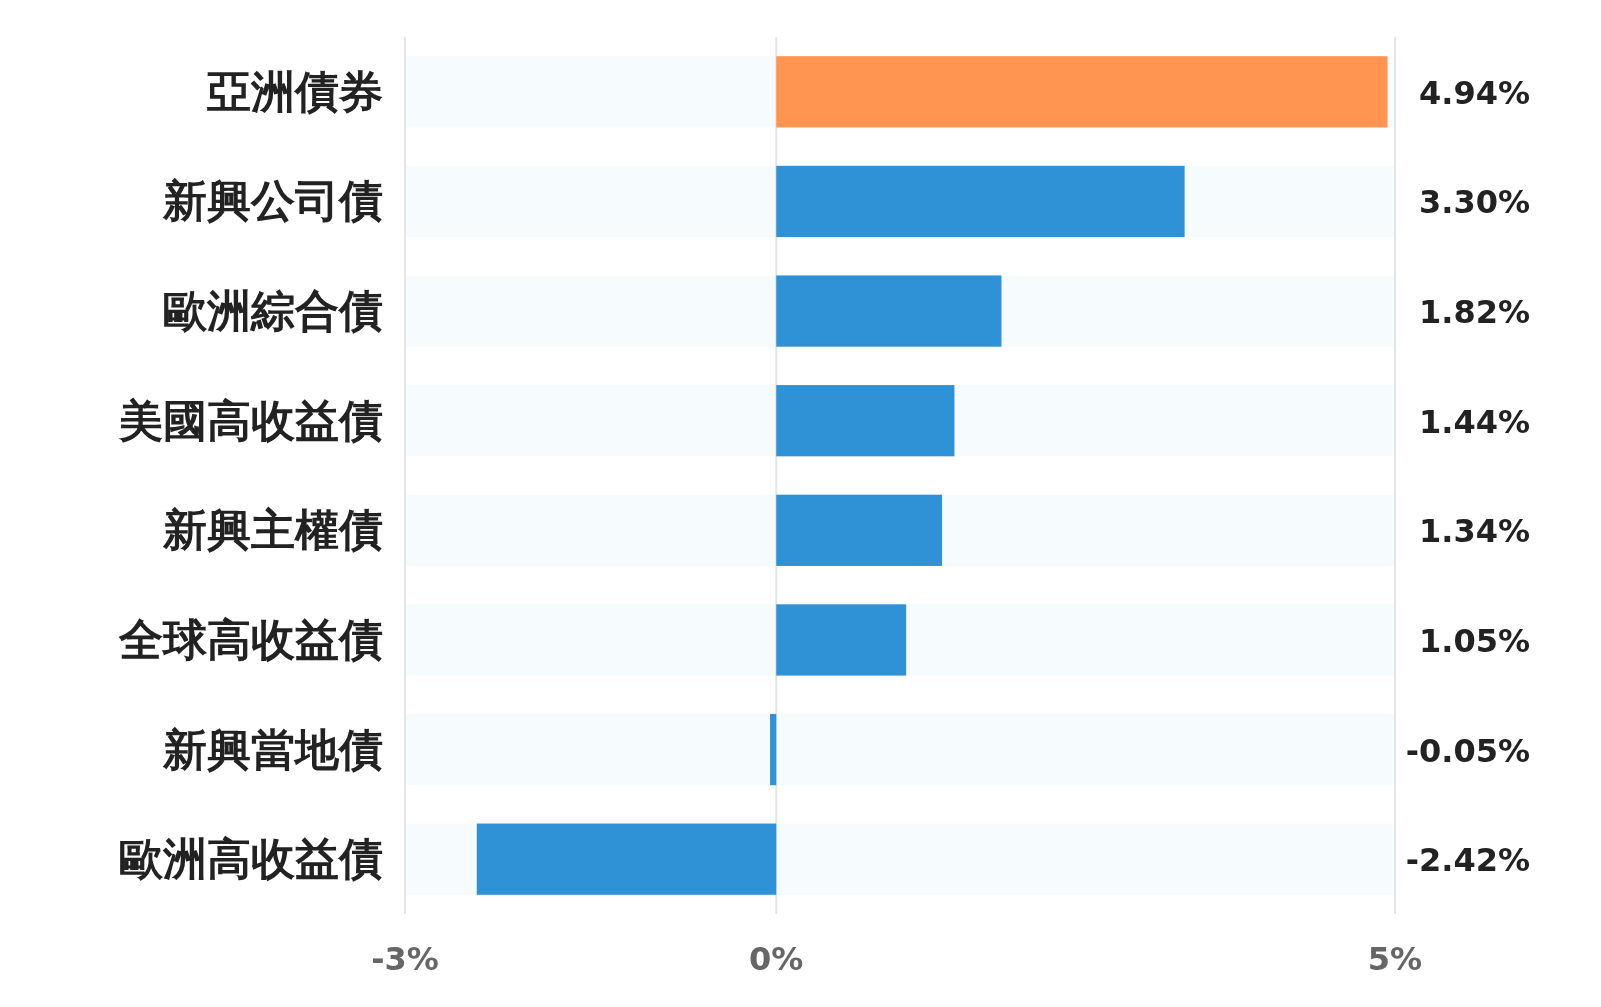 The width and height of the screenshot is (1601, 1007). What do you see at coordinates (1467, 750) in the screenshot?
I see `data-label: -0.05%` at bounding box center [1467, 750].